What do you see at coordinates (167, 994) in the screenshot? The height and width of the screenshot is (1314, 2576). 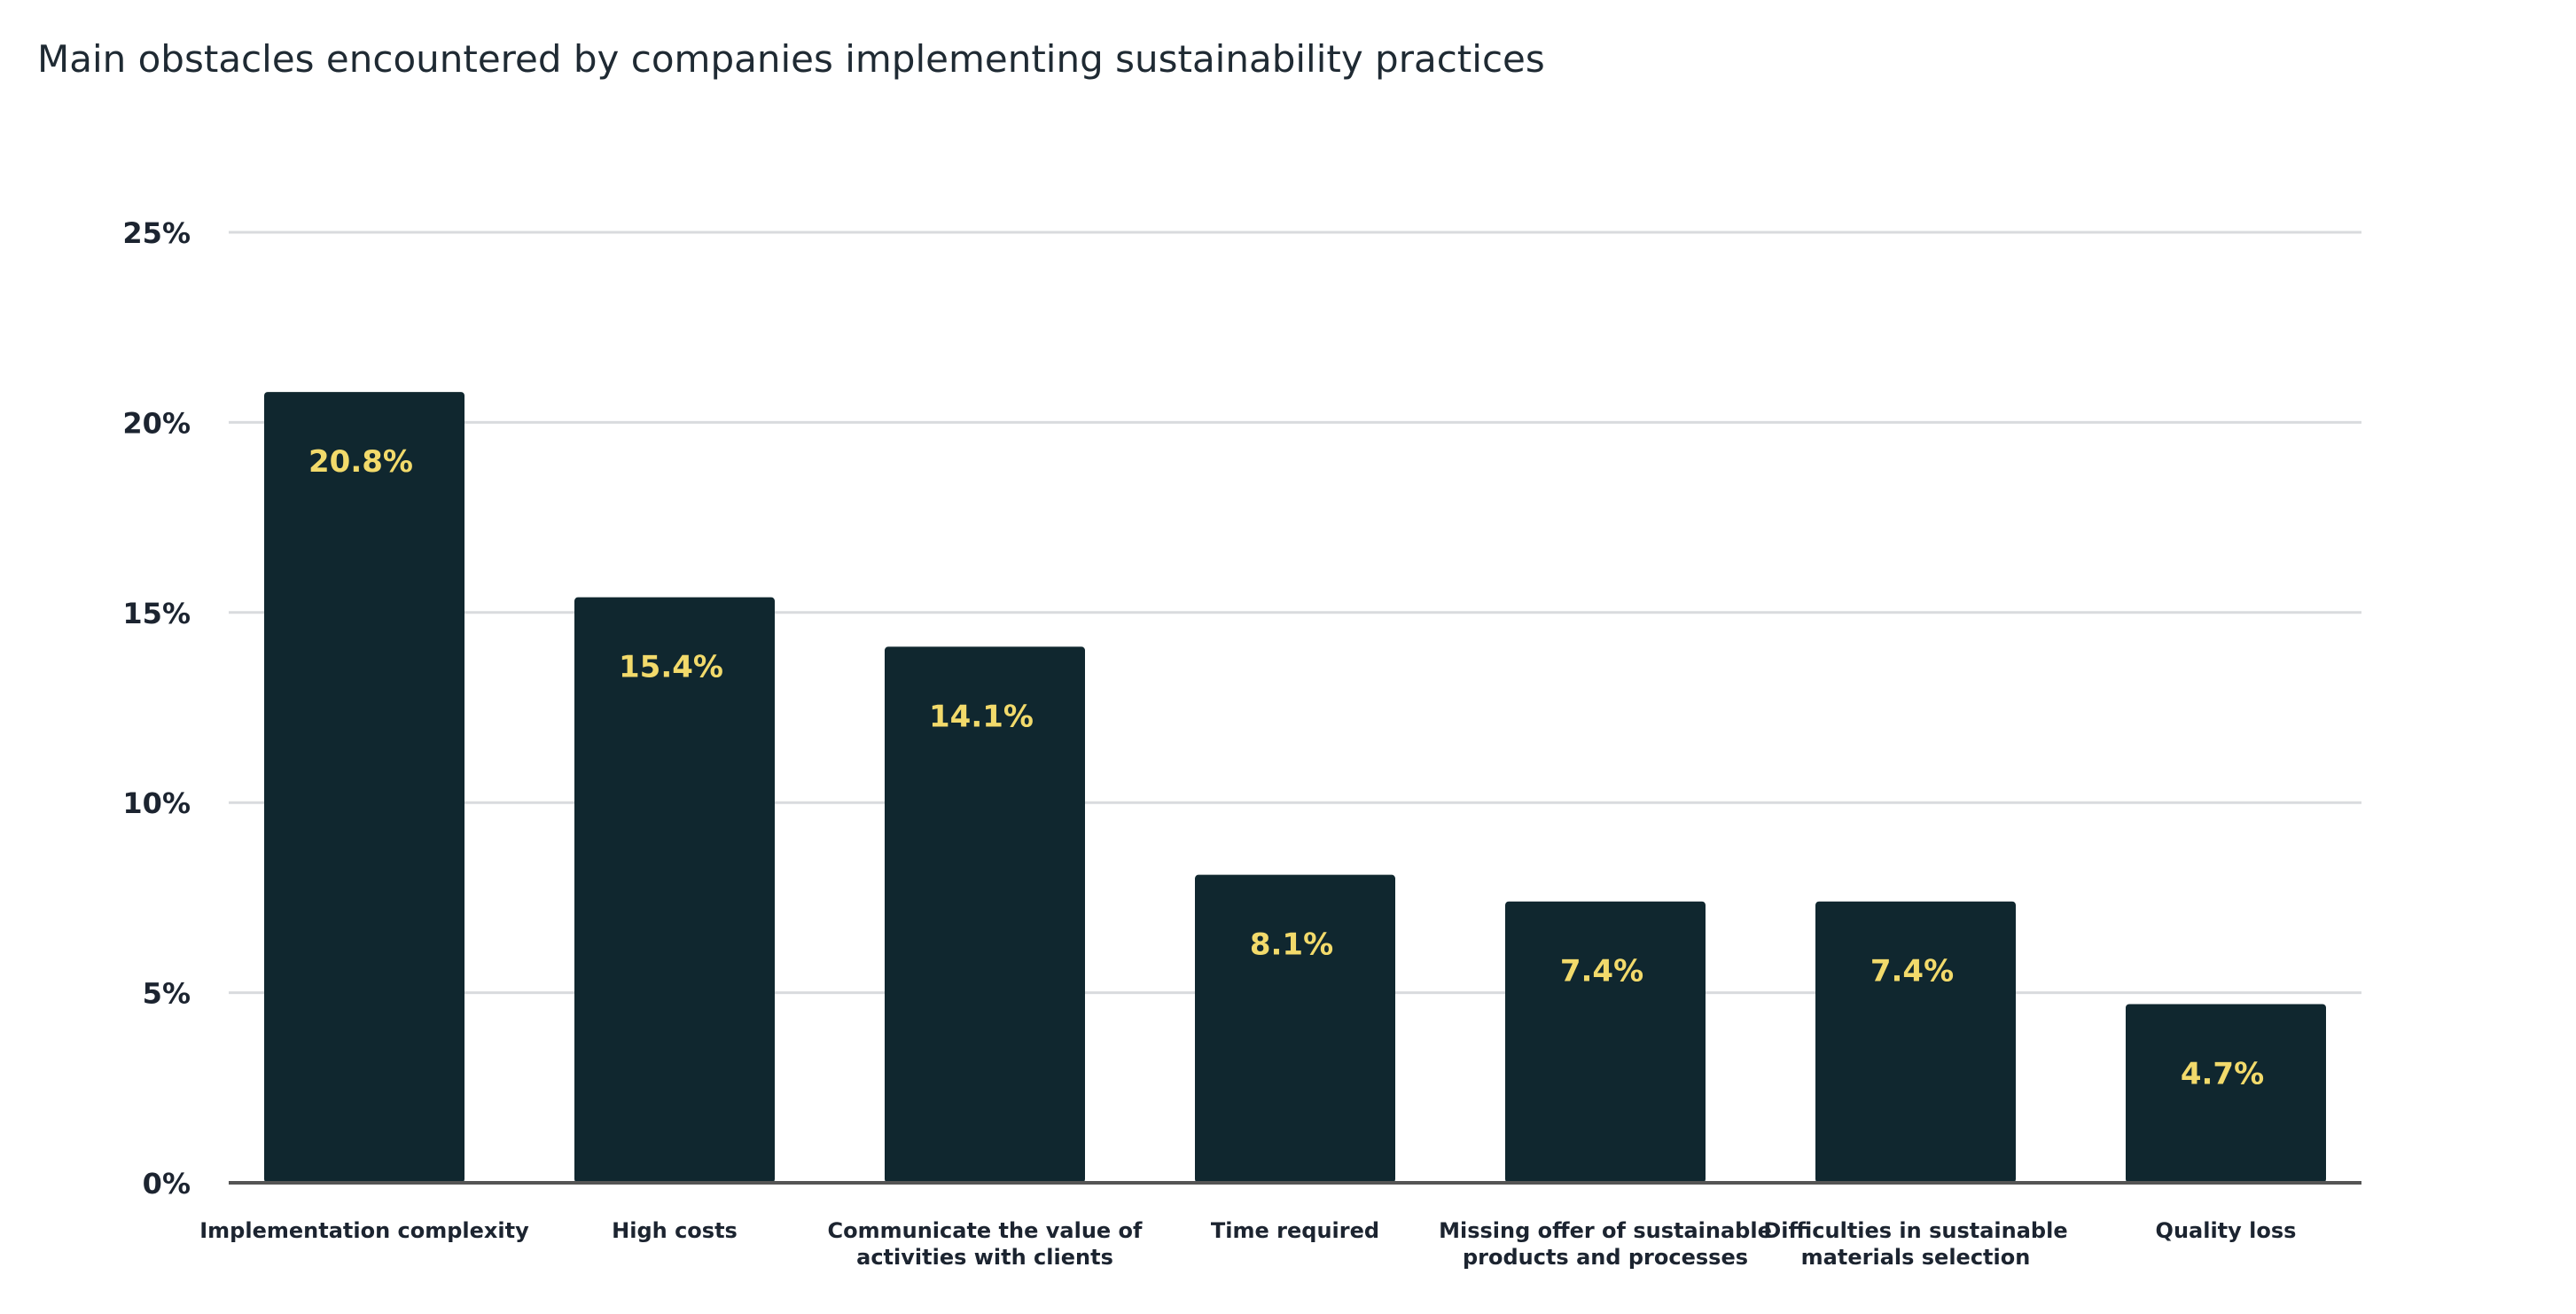 I see `y-tick-label: 5%` at bounding box center [167, 994].